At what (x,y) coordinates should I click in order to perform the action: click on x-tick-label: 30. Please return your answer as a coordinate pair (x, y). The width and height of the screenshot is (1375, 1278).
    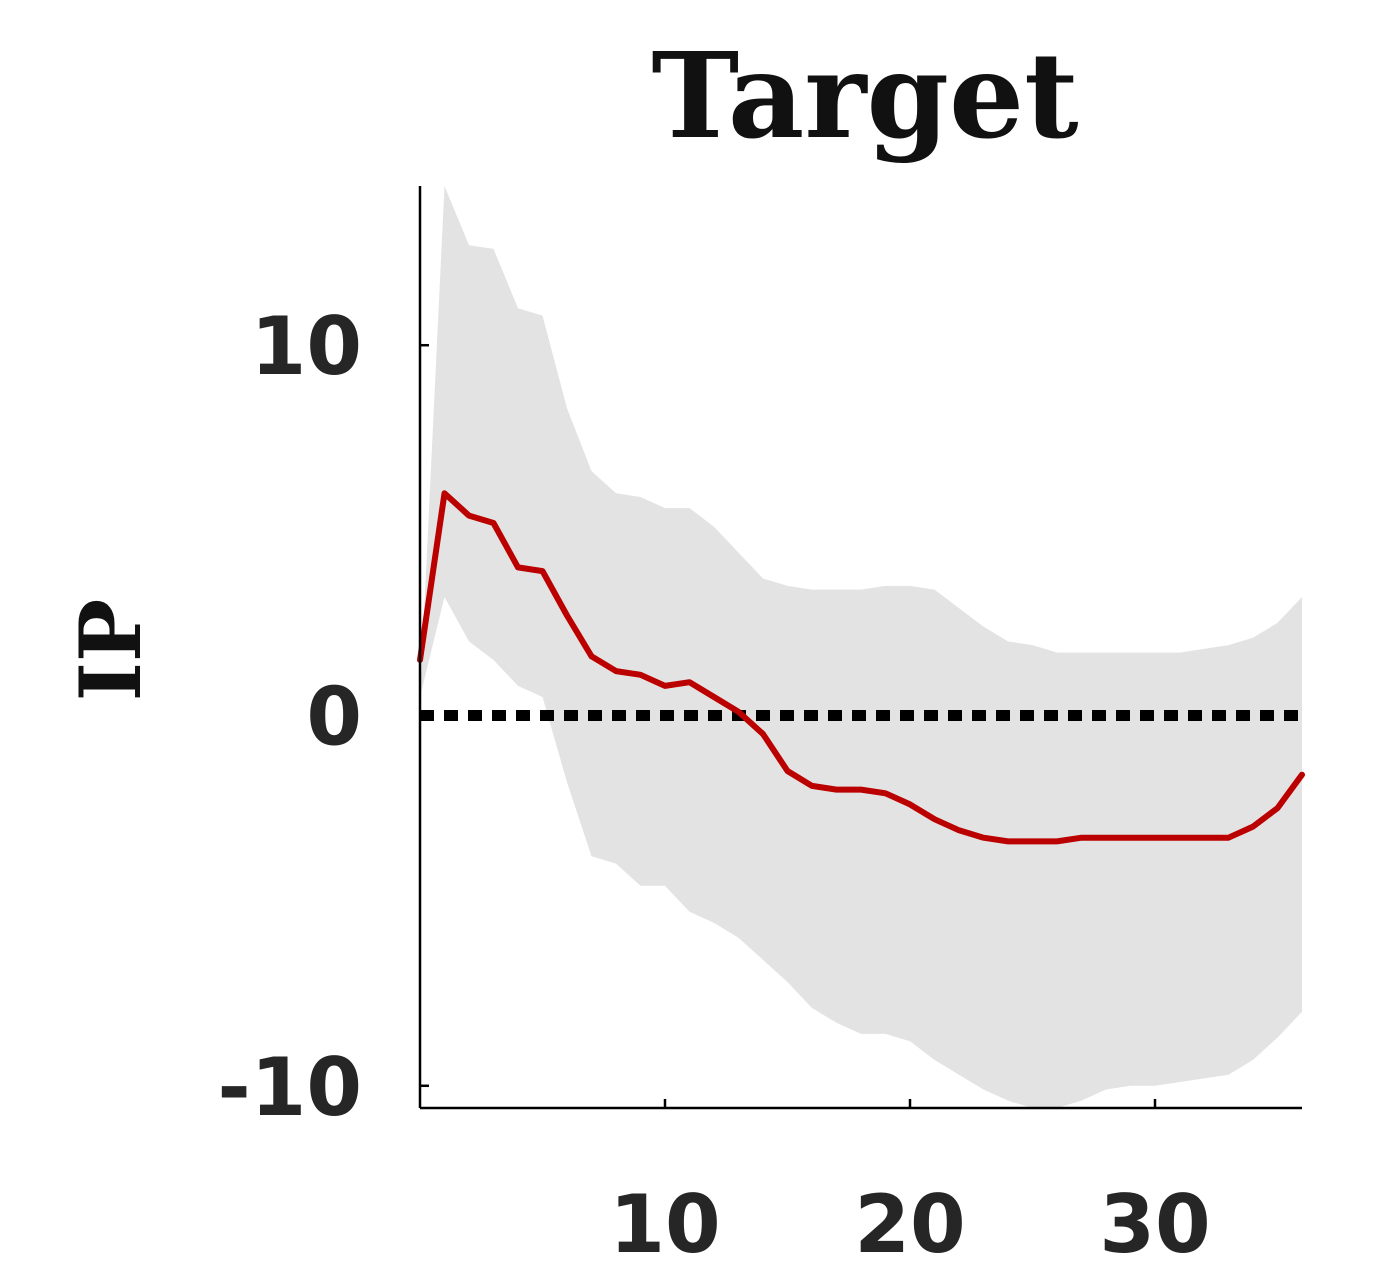
    Looking at the image, I should click on (1154, 1224).